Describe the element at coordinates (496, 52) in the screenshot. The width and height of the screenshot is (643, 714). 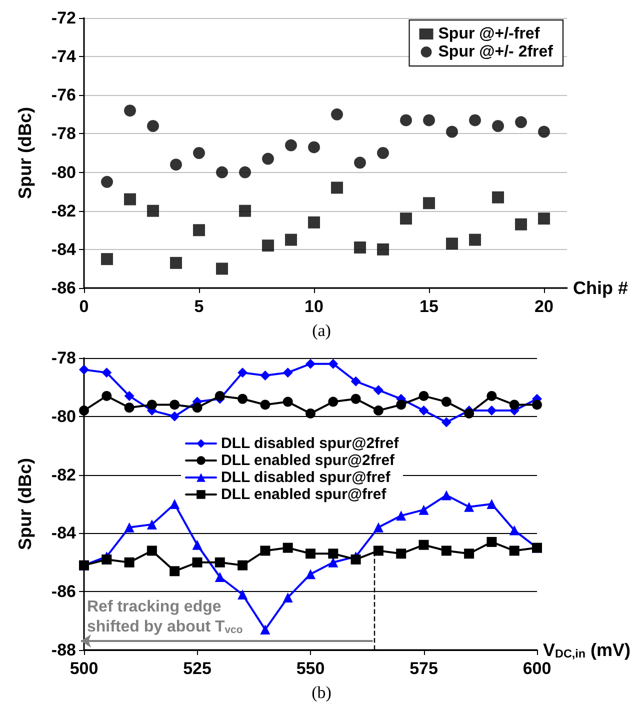
I see `legend-label: Spur @+/- 2fref` at that location.